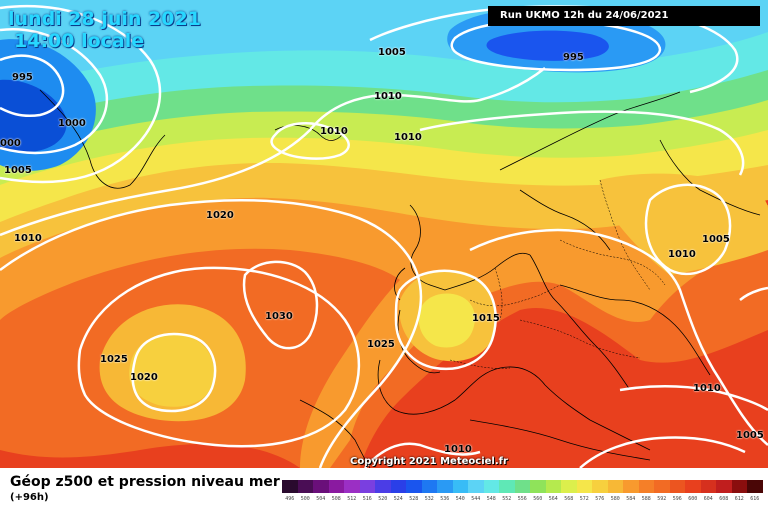 The height and width of the screenshot is (512, 768). What do you see at coordinates (582, 143) in the screenshot?
I see `isobar-1010-scand` at bounding box center [582, 143].